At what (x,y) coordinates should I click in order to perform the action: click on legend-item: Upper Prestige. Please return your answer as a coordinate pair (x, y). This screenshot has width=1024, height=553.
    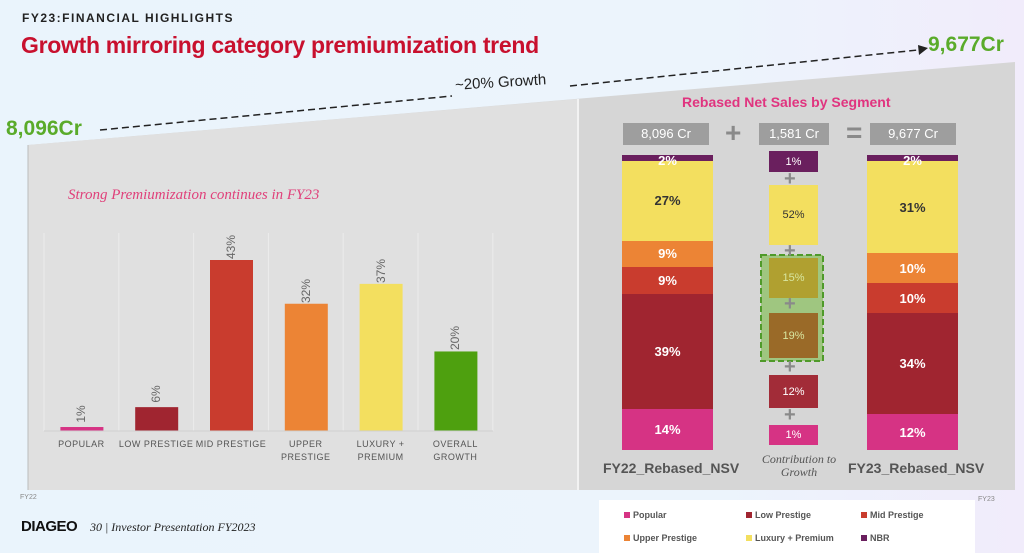
    Looking at the image, I should click on (660, 538).